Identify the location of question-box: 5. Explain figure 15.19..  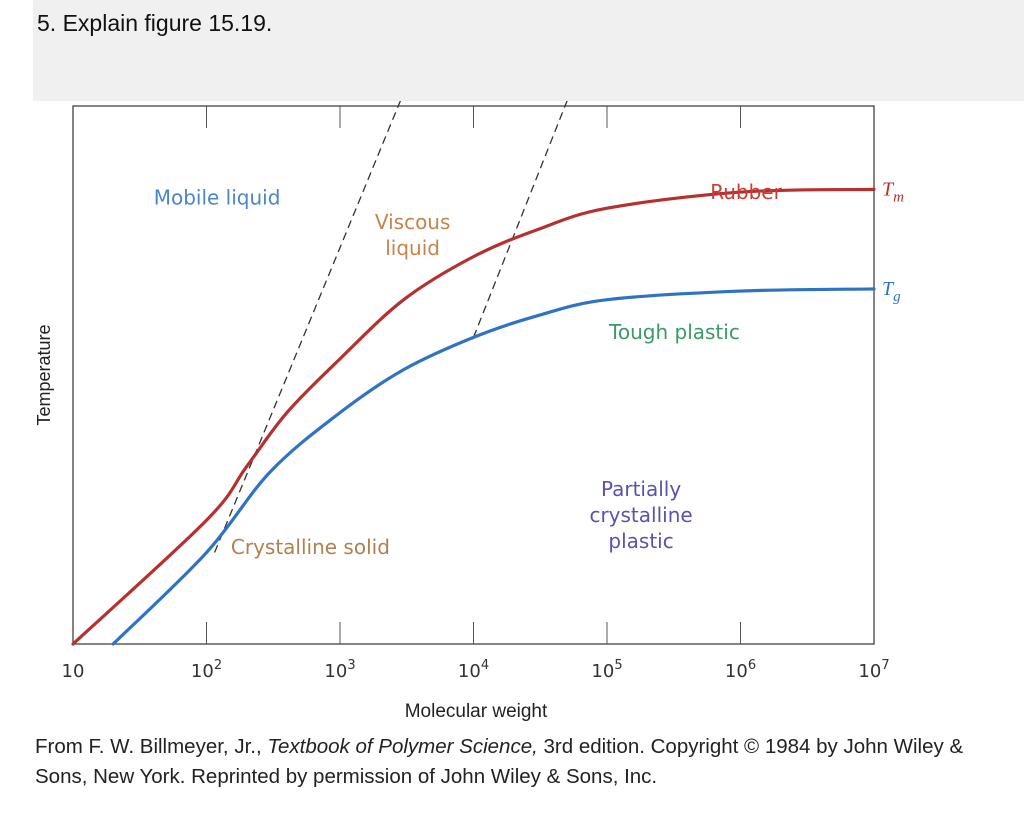
(528, 50).